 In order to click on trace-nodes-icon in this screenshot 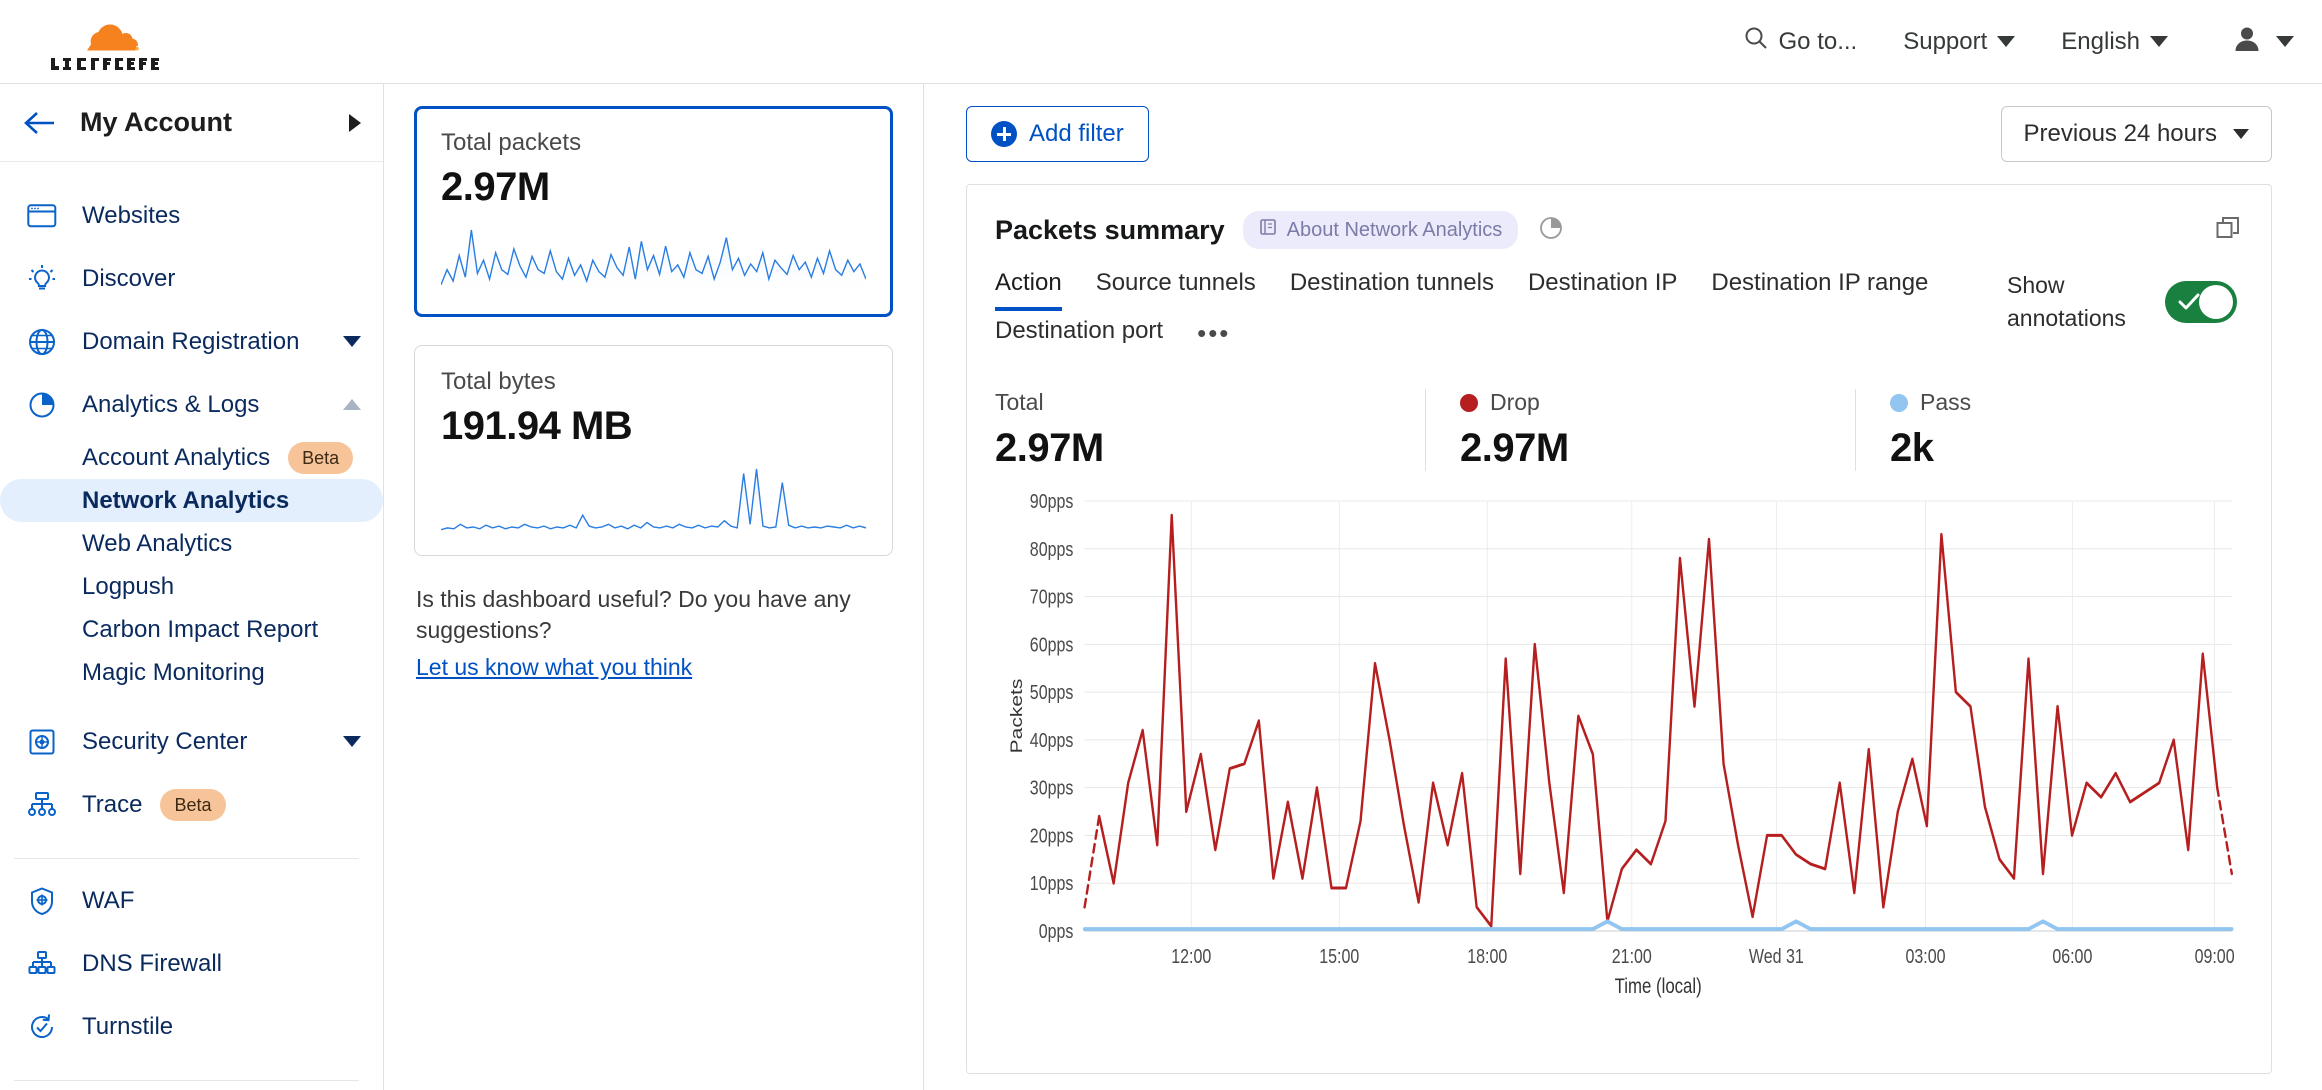, I will do `click(42, 805)`.